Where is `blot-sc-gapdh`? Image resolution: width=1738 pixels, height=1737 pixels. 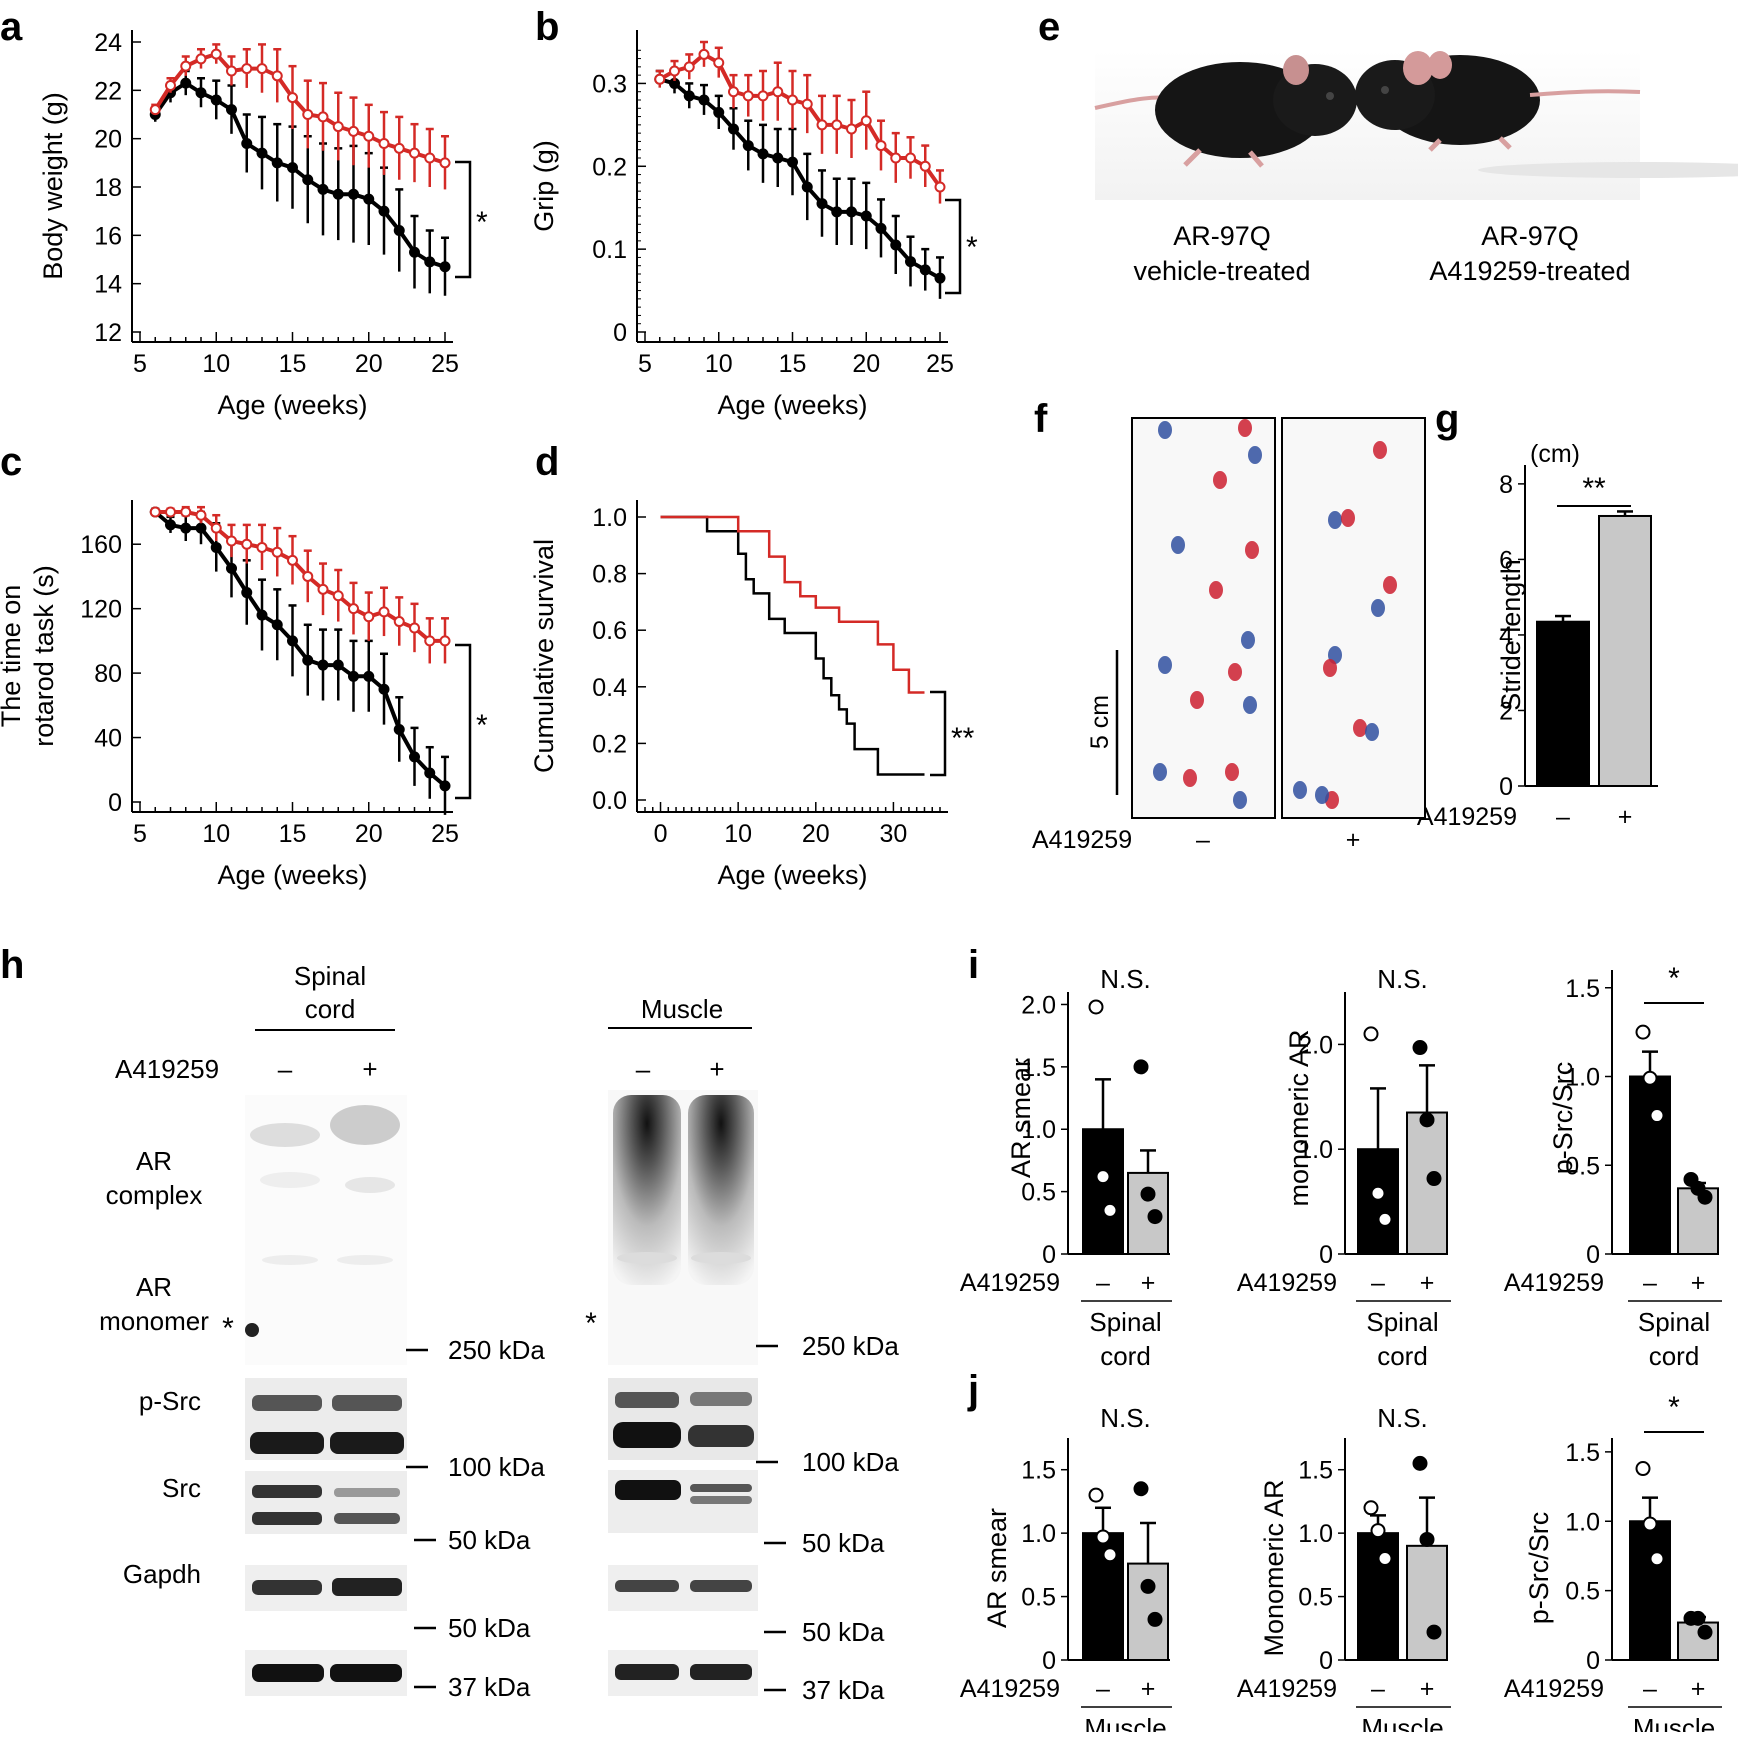 blot-sc-gapdh is located at coordinates (326, 1673).